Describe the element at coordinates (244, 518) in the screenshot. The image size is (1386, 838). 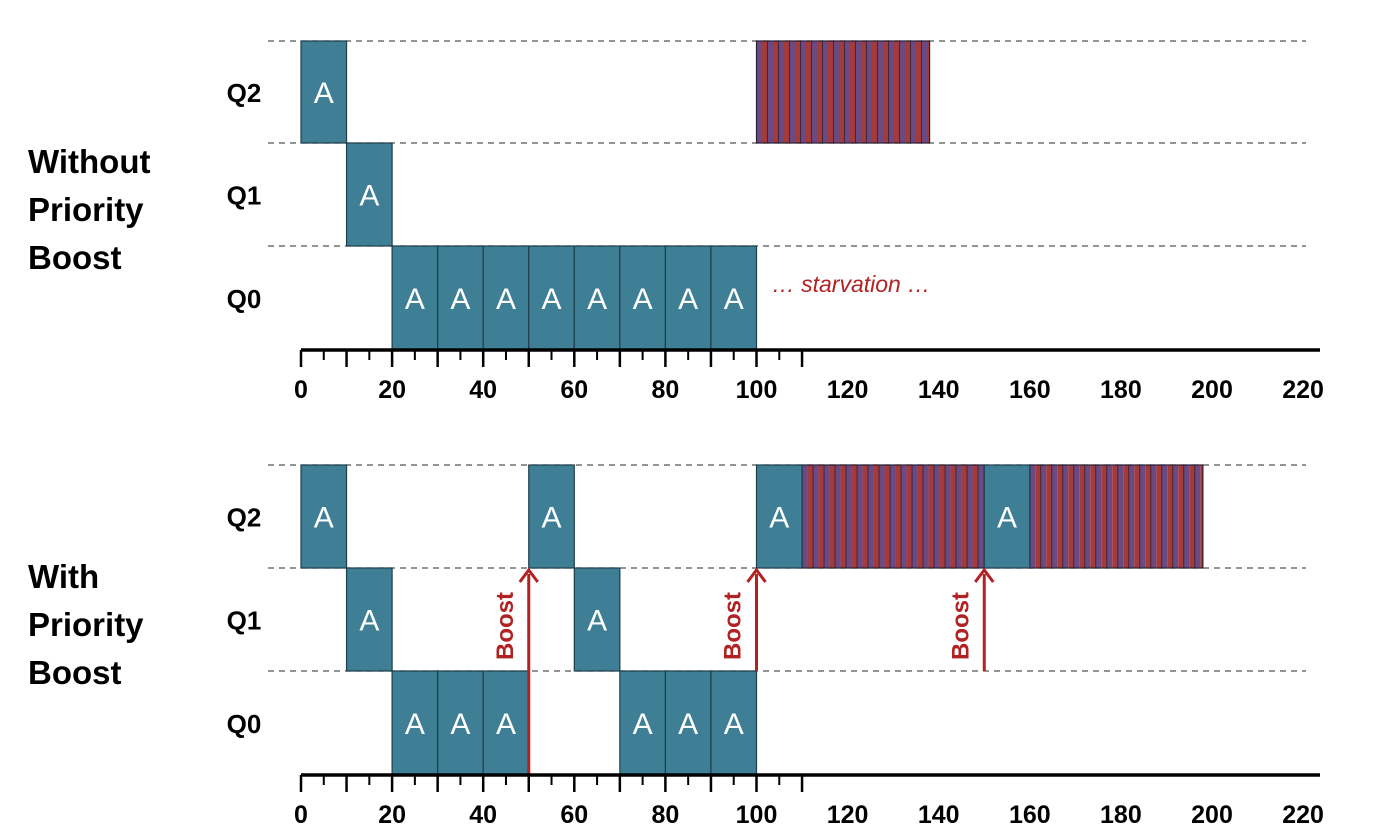
I see `queue-label: Q2` at that location.